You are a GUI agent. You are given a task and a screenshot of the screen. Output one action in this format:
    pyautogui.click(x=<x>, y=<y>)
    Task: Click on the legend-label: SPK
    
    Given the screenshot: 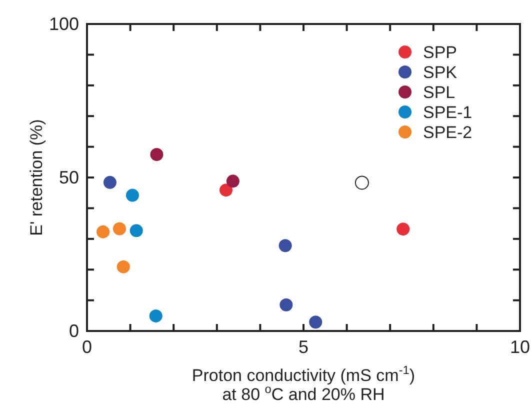 What is the action you would take?
    pyautogui.click(x=440, y=72)
    